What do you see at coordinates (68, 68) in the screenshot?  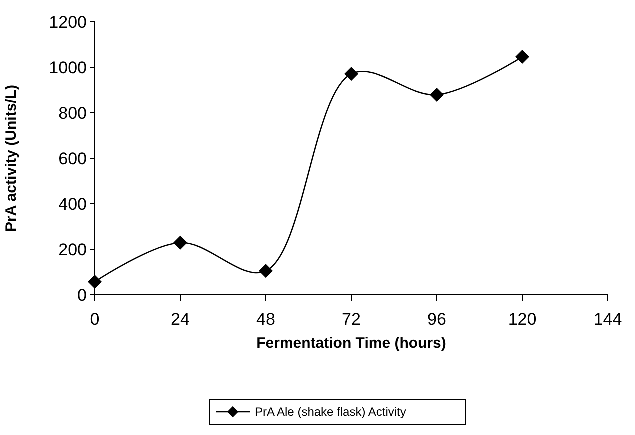 I see `y-tick-label: 1000` at bounding box center [68, 68].